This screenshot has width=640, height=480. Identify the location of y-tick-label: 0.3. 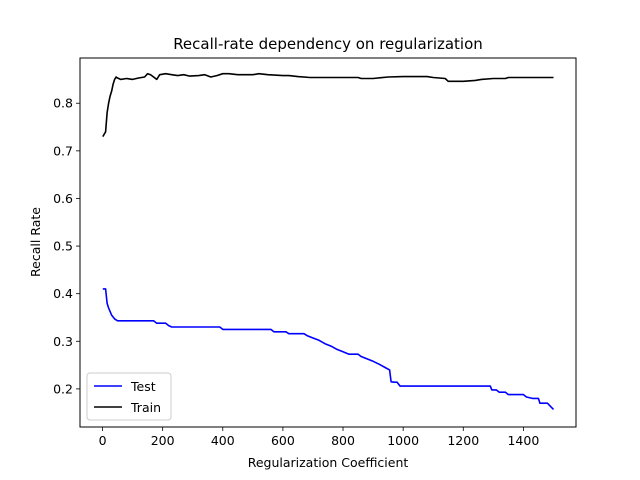
(63, 341).